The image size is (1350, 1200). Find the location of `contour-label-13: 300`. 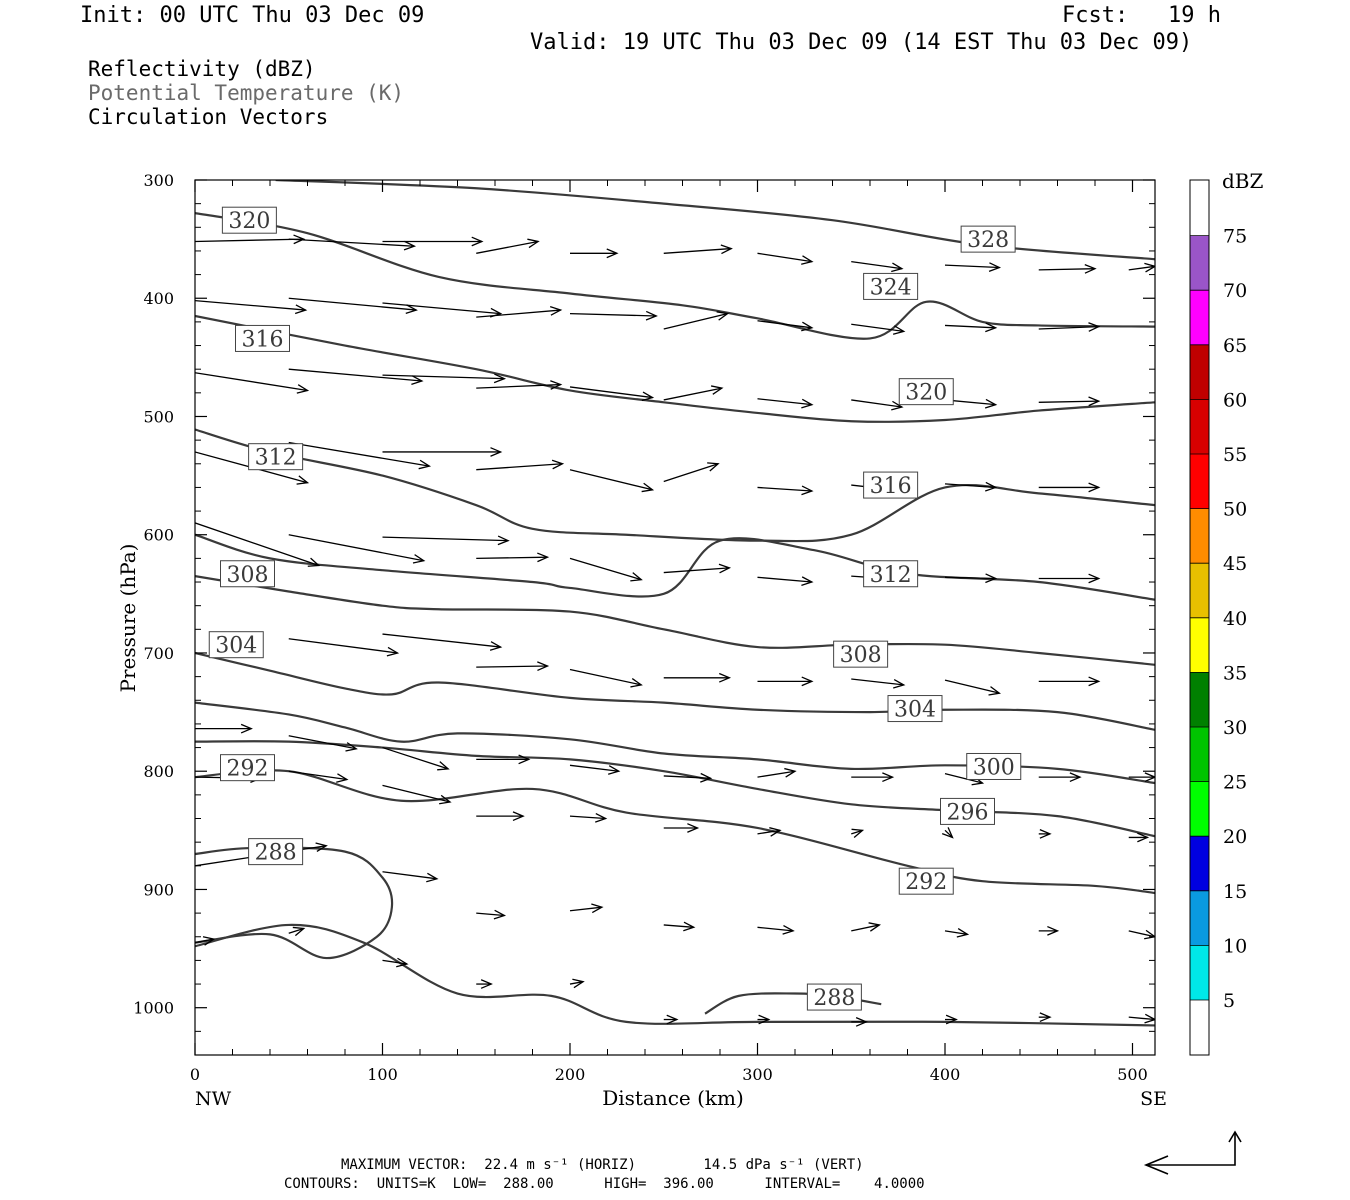

contour-label-13: 300 is located at coordinates (994, 766).